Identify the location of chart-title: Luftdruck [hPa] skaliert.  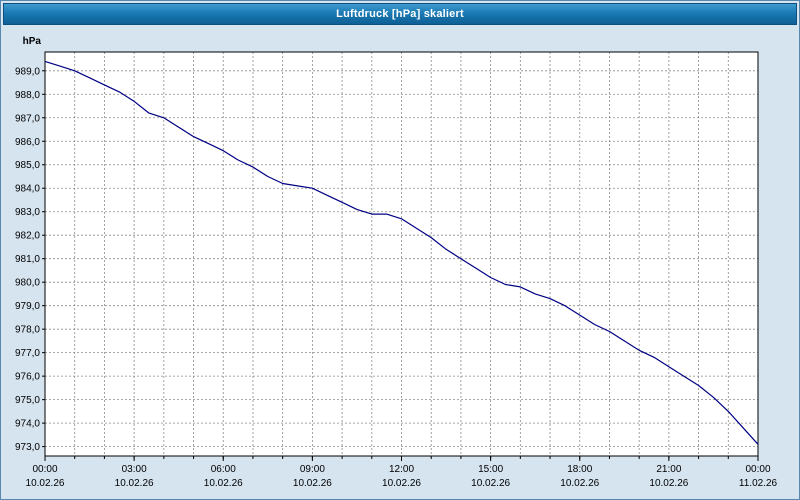
(400, 14).